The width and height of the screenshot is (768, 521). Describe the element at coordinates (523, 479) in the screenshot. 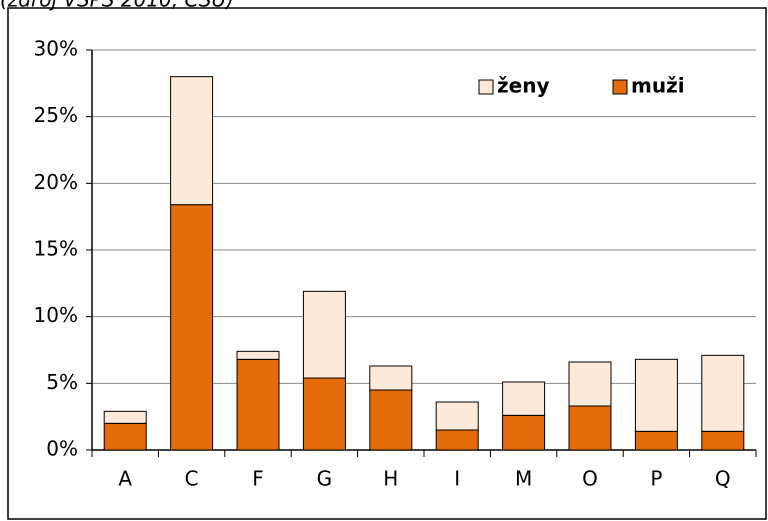

I see `x-tick-label: M` at that location.